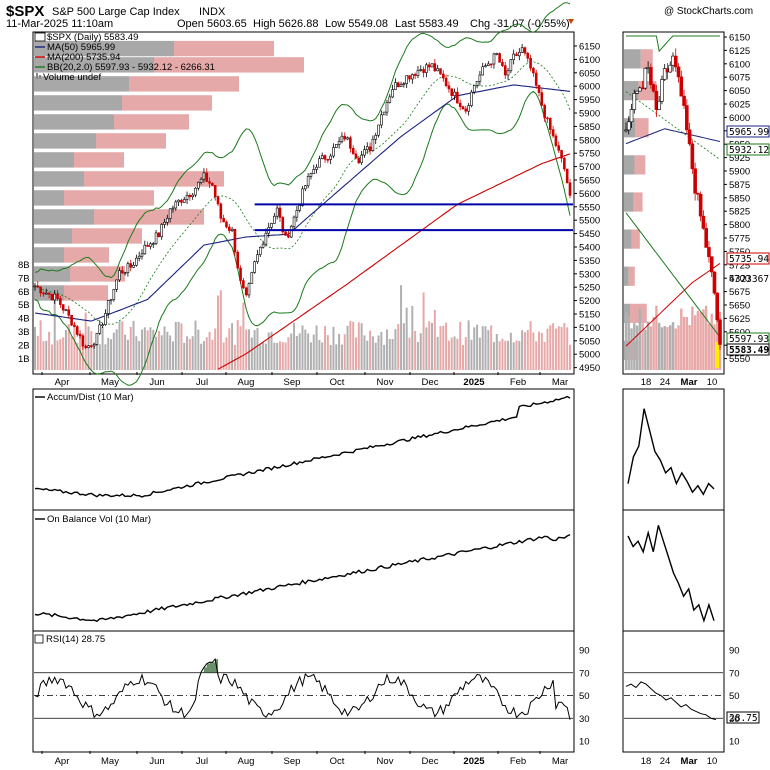 The height and width of the screenshot is (770, 770). What do you see at coordinates (739, 225) in the screenshot?
I see `zoom-price-tick-label: 5800` at bounding box center [739, 225].